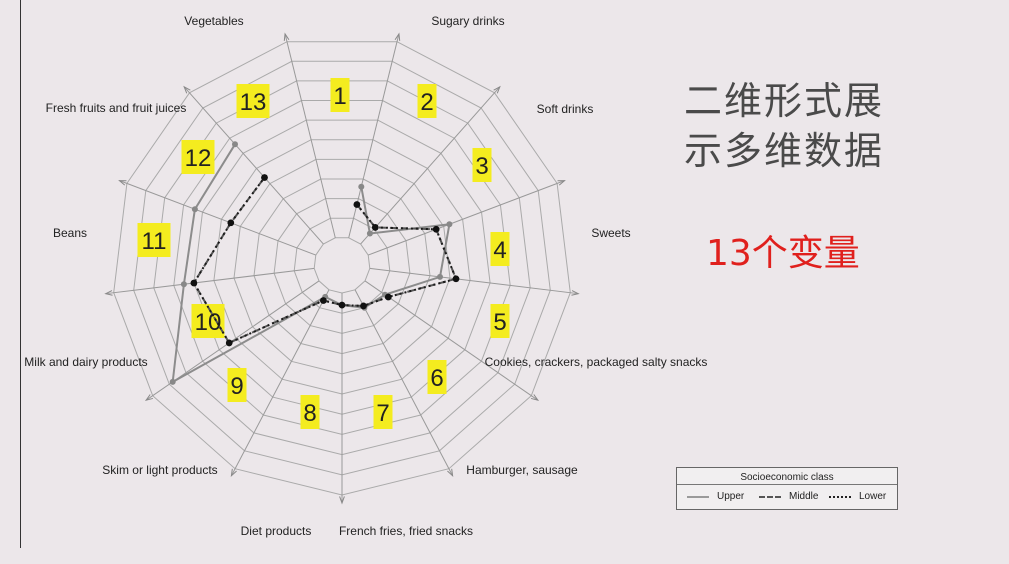 The width and height of the screenshot is (1009, 564). Describe the element at coordinates (213, 21) in the screenshot. I see `axis-label: Vegetables` at that location.